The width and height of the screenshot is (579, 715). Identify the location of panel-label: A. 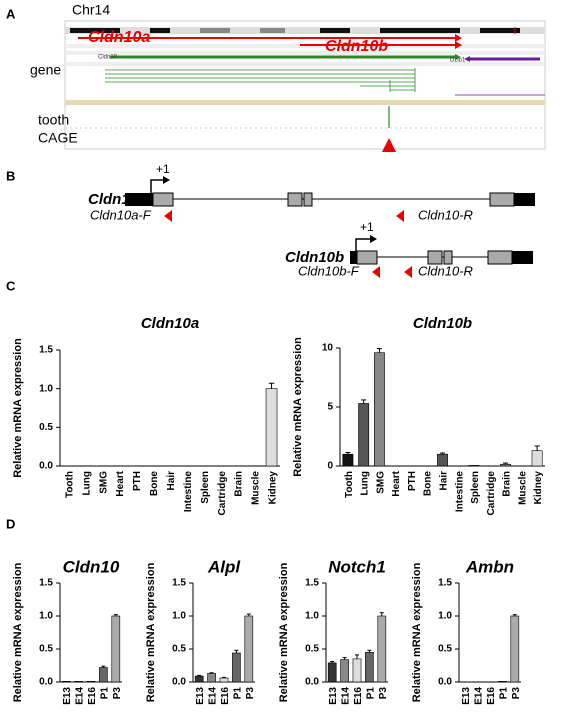
(11, 13).